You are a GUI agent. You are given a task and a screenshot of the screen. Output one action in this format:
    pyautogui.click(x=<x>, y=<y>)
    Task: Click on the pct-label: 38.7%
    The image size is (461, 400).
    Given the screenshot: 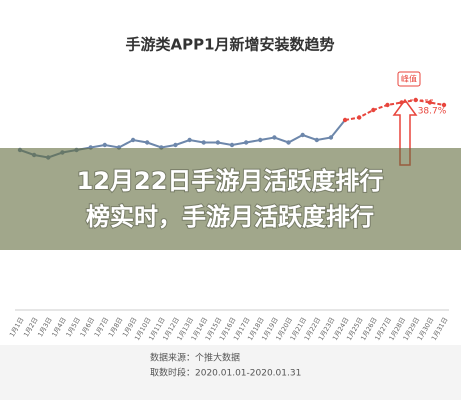 What is the action you would take?
    pyautogui.click(x=432, y=112)
    